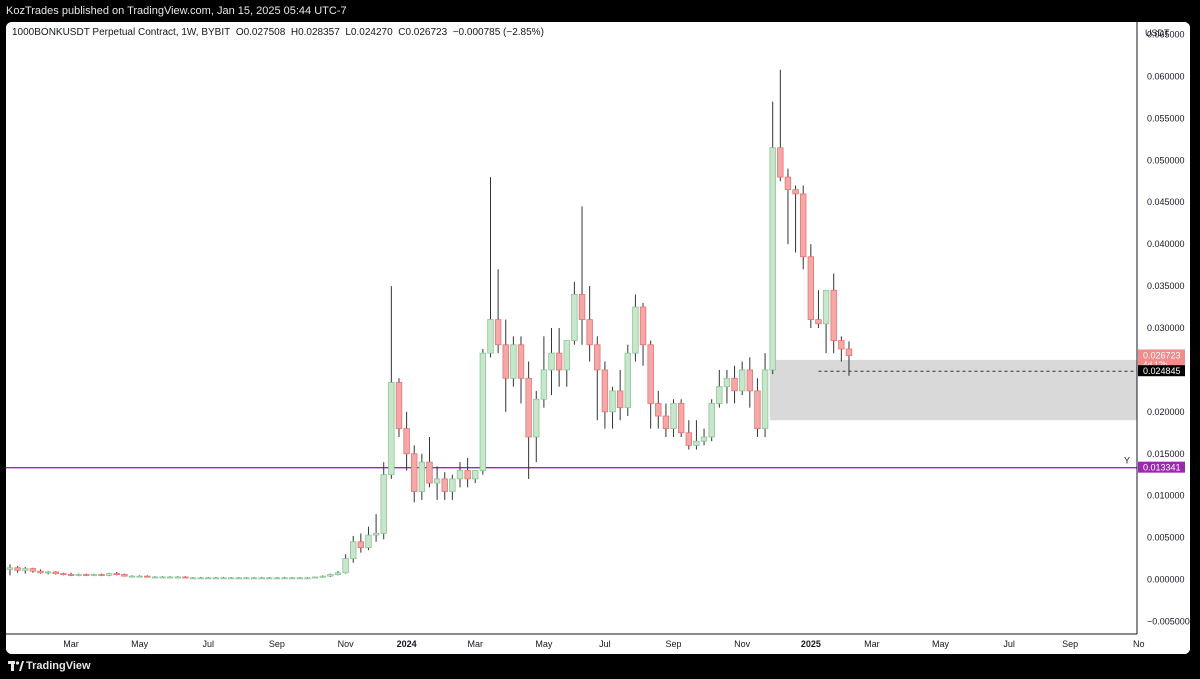 This screenshot has width=1200, height=679. I want to click on x-tick-label: 2025, so click(811, 644).